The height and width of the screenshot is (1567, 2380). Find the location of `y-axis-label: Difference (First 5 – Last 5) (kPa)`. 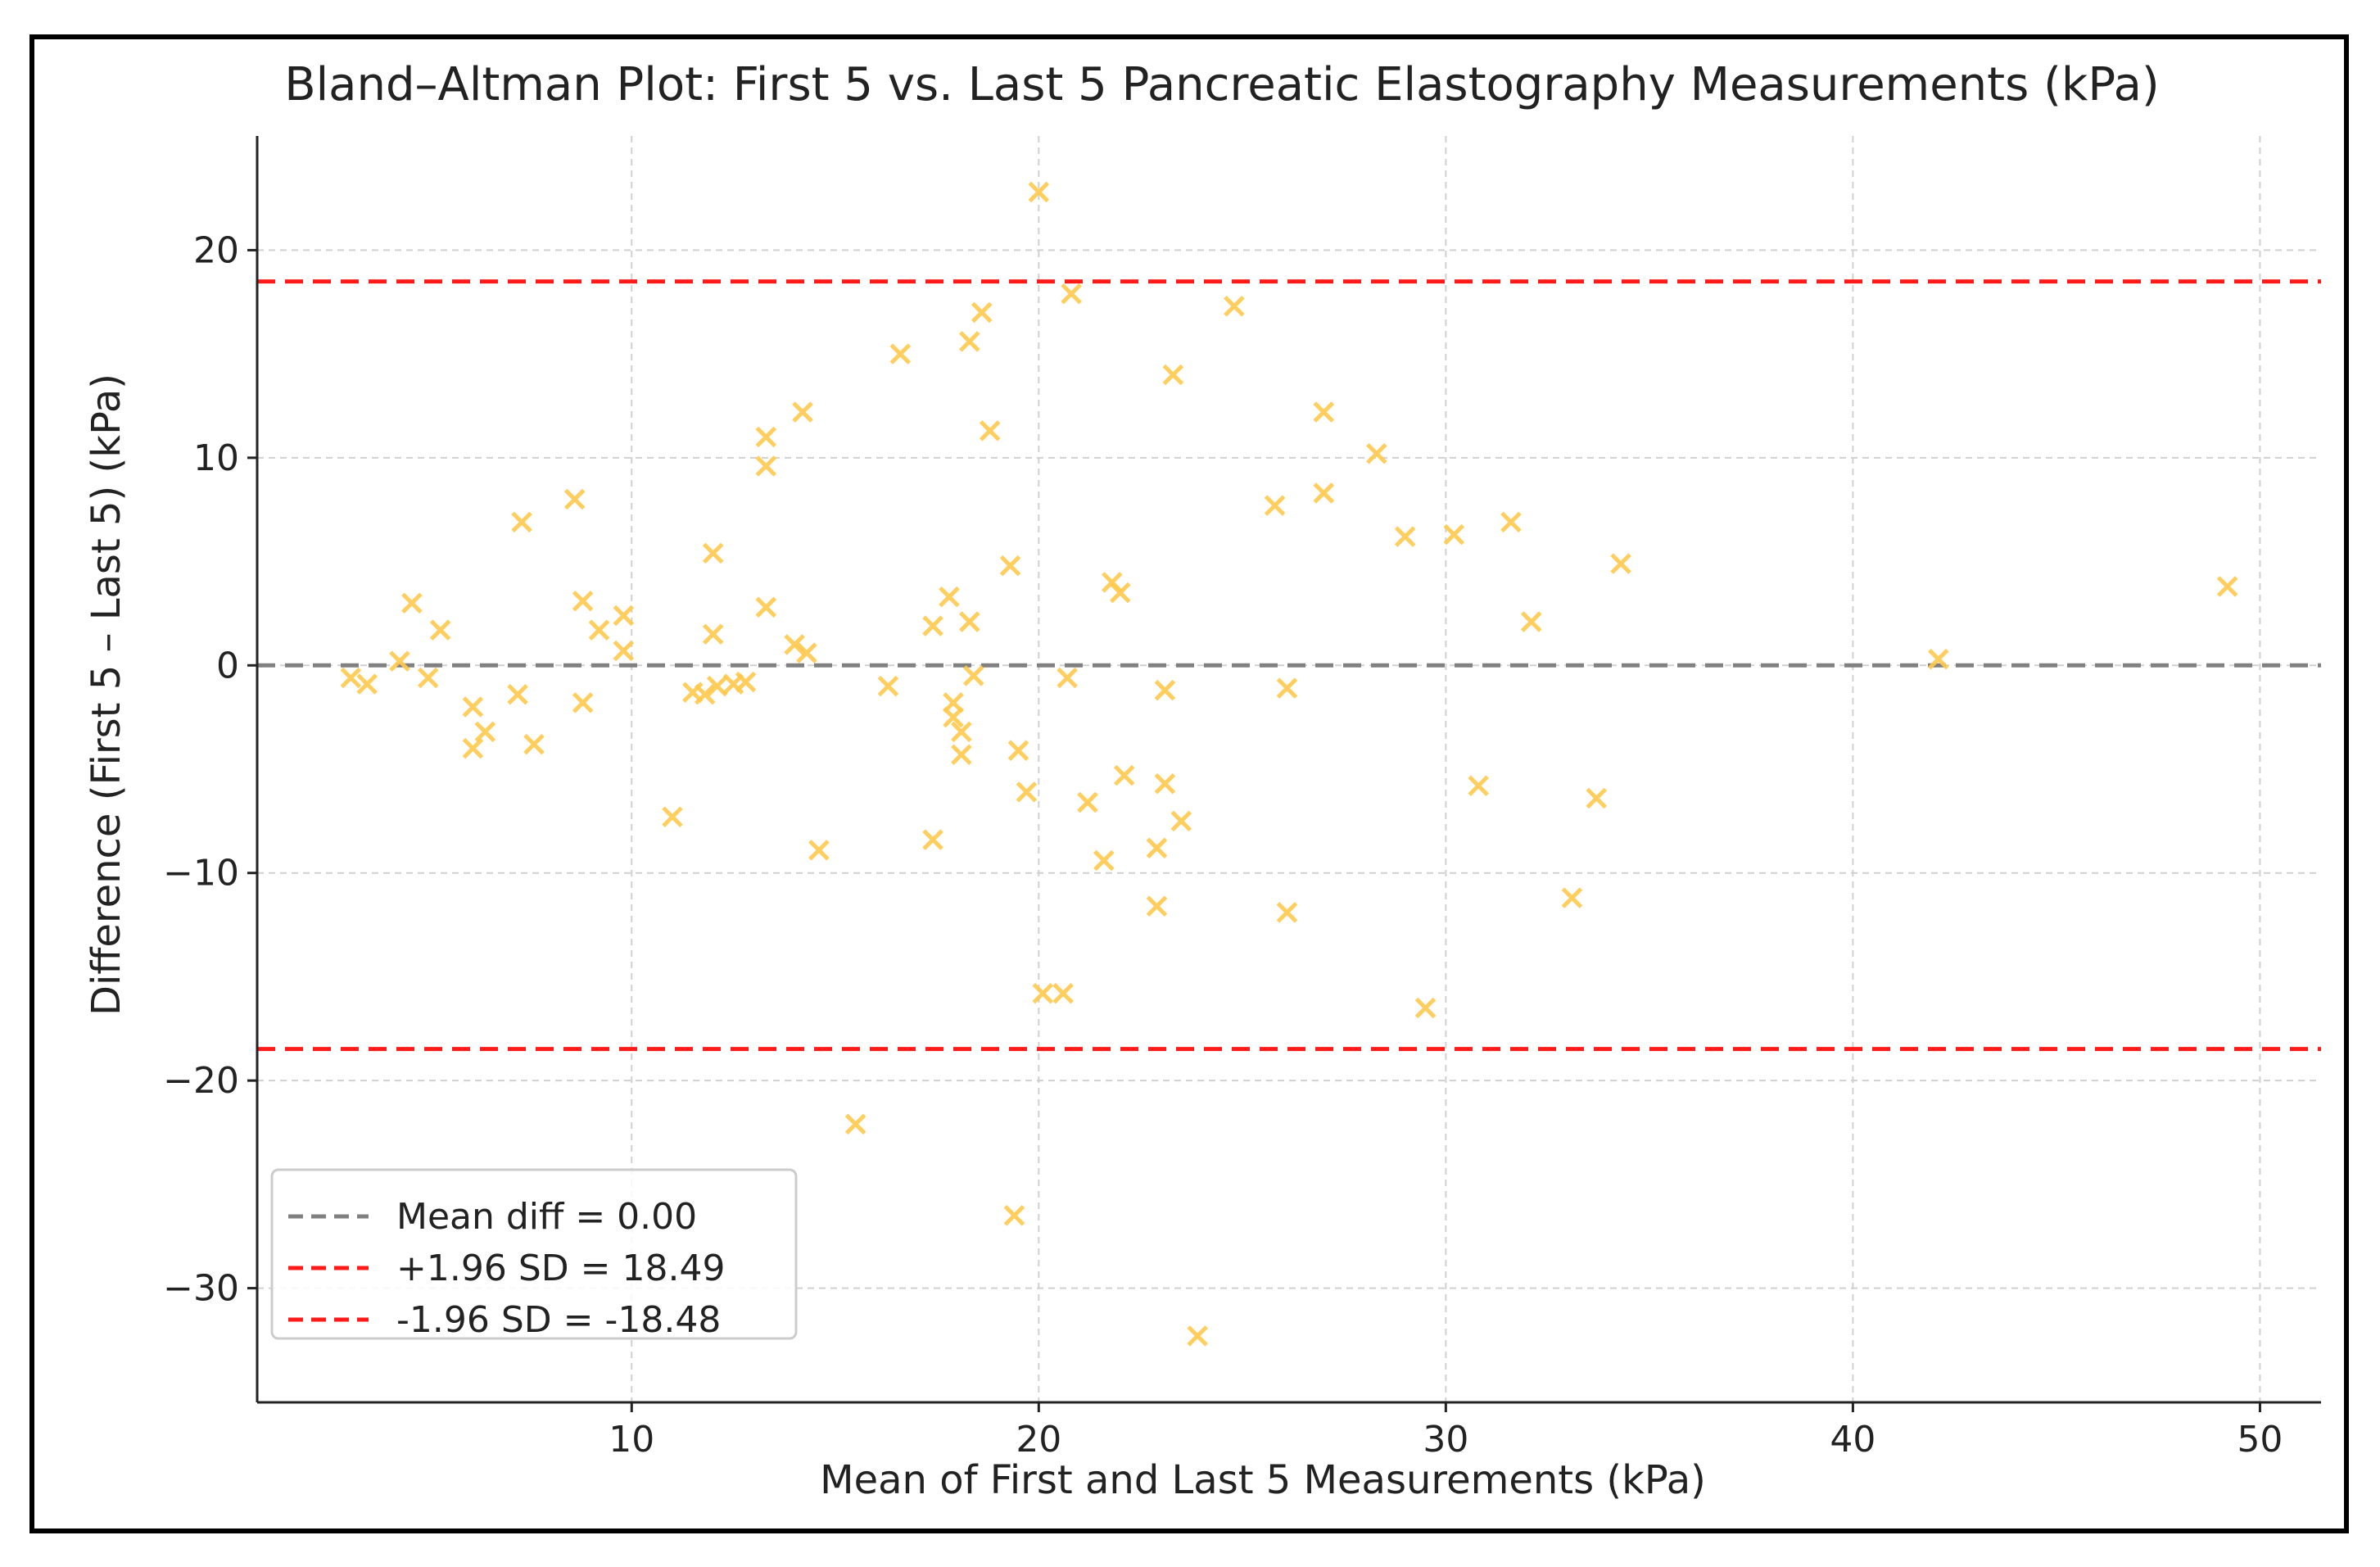

y-axis-label: Difference (First 5 – Last 5) (kPa) is located at coordinates (106, 695).